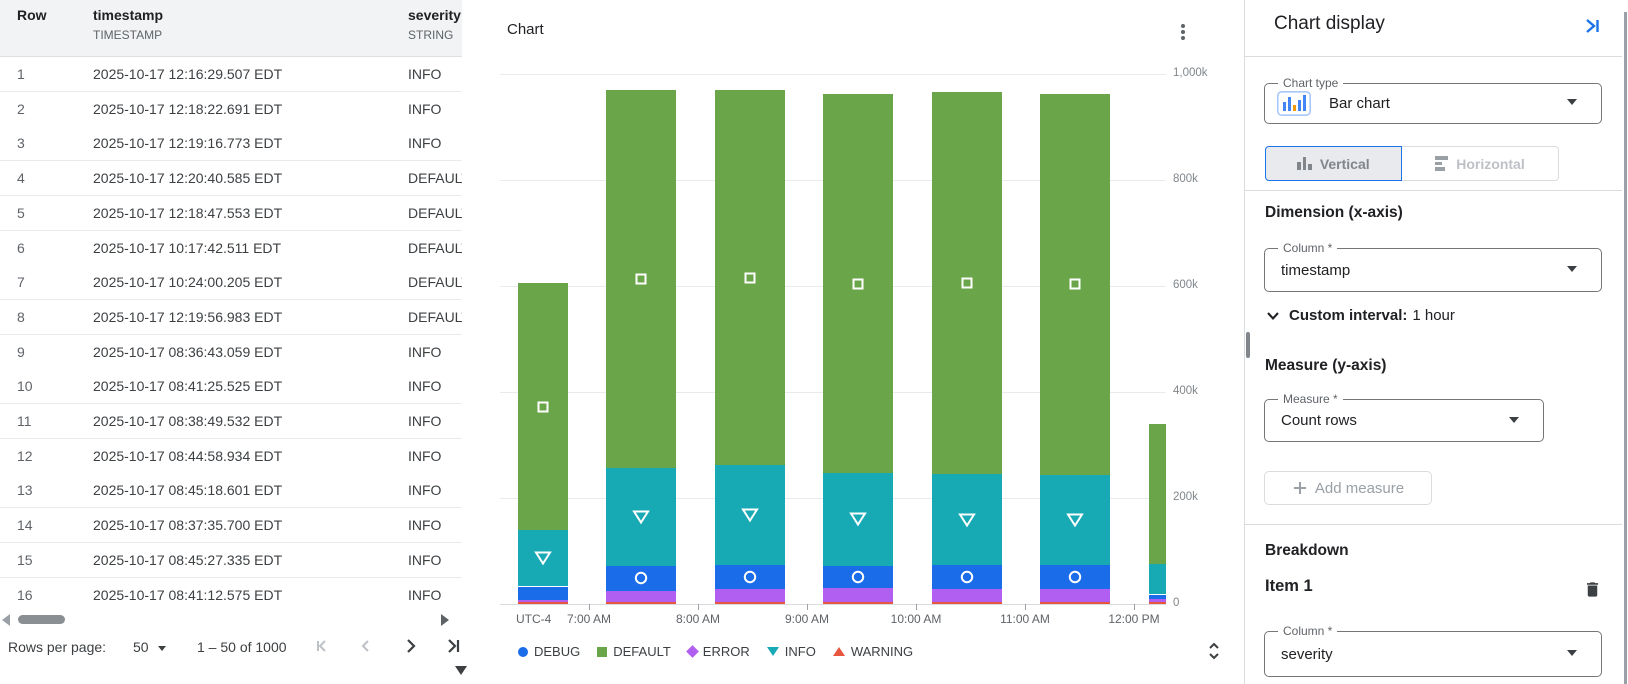 This screenshot has width=1628, height=684. Describe the element at coordinates (25, 594) in the screenshot. I see `cell-row-number: 16` at that location.